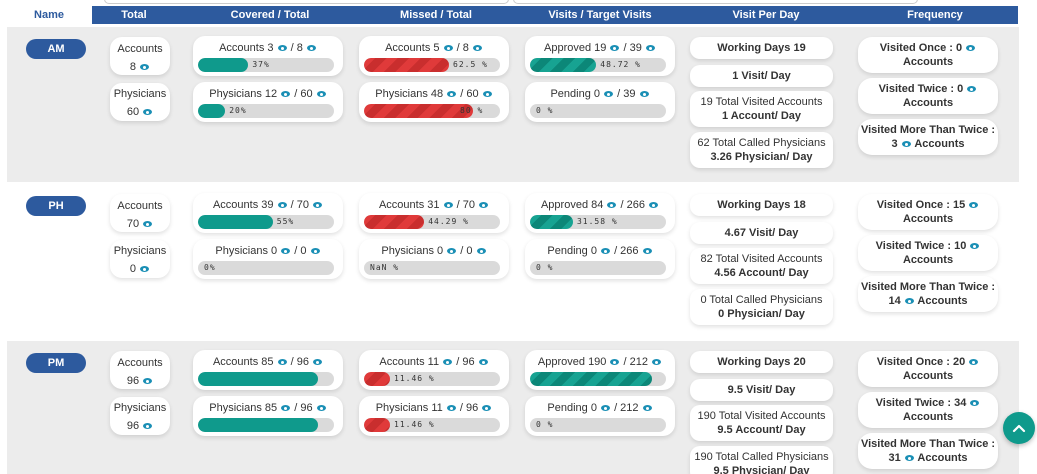 Image resolution: width=1037 pixels, height=474 pixels. What do you see at coordinates (761, 390) in the screenshot?
I see `visit-day-box: 9.5 Visit/ Day` at bounding box center [761, 390].